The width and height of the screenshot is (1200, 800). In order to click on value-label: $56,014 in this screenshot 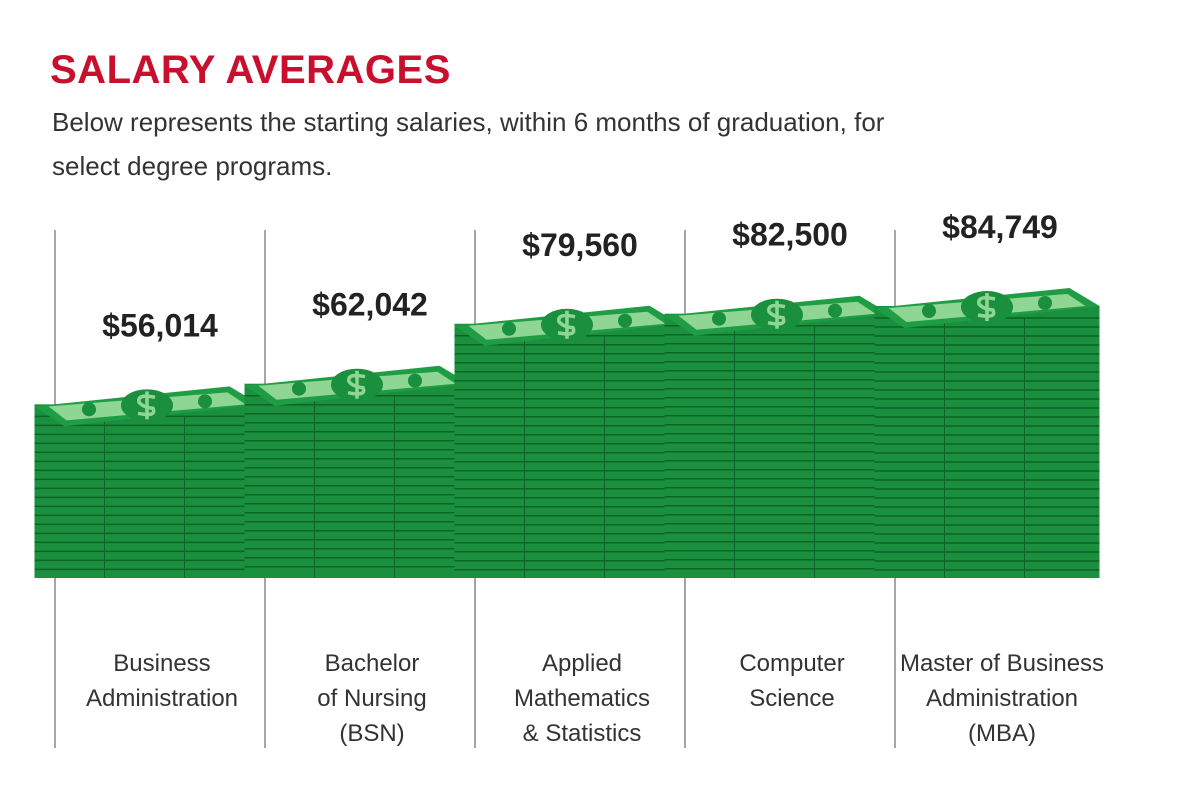, I will do `click(160, 325)`.